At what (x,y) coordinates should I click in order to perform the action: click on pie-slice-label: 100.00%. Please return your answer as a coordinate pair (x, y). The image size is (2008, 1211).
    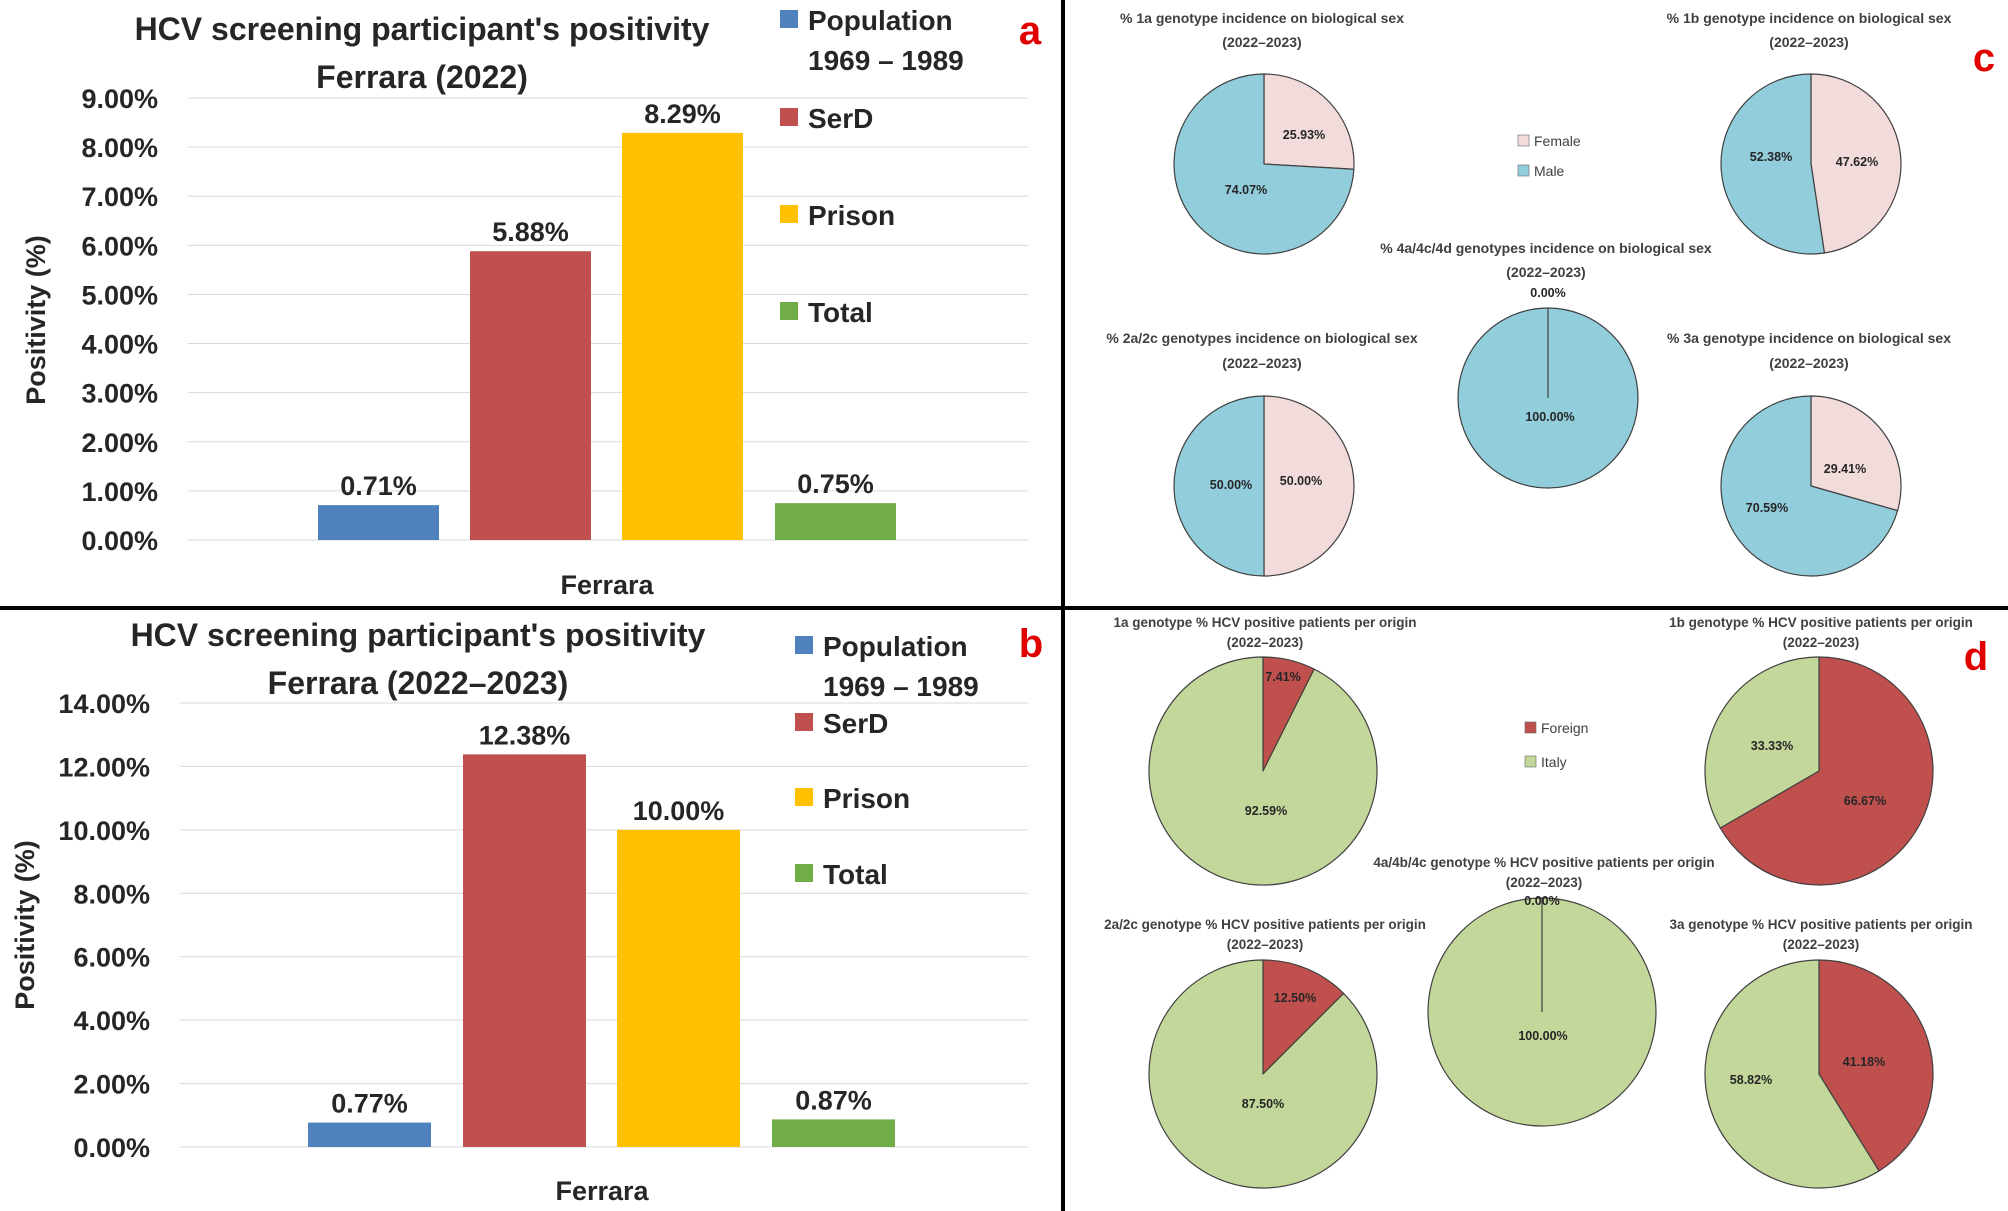
    Looking at the image, I should click on (1542, 1036).